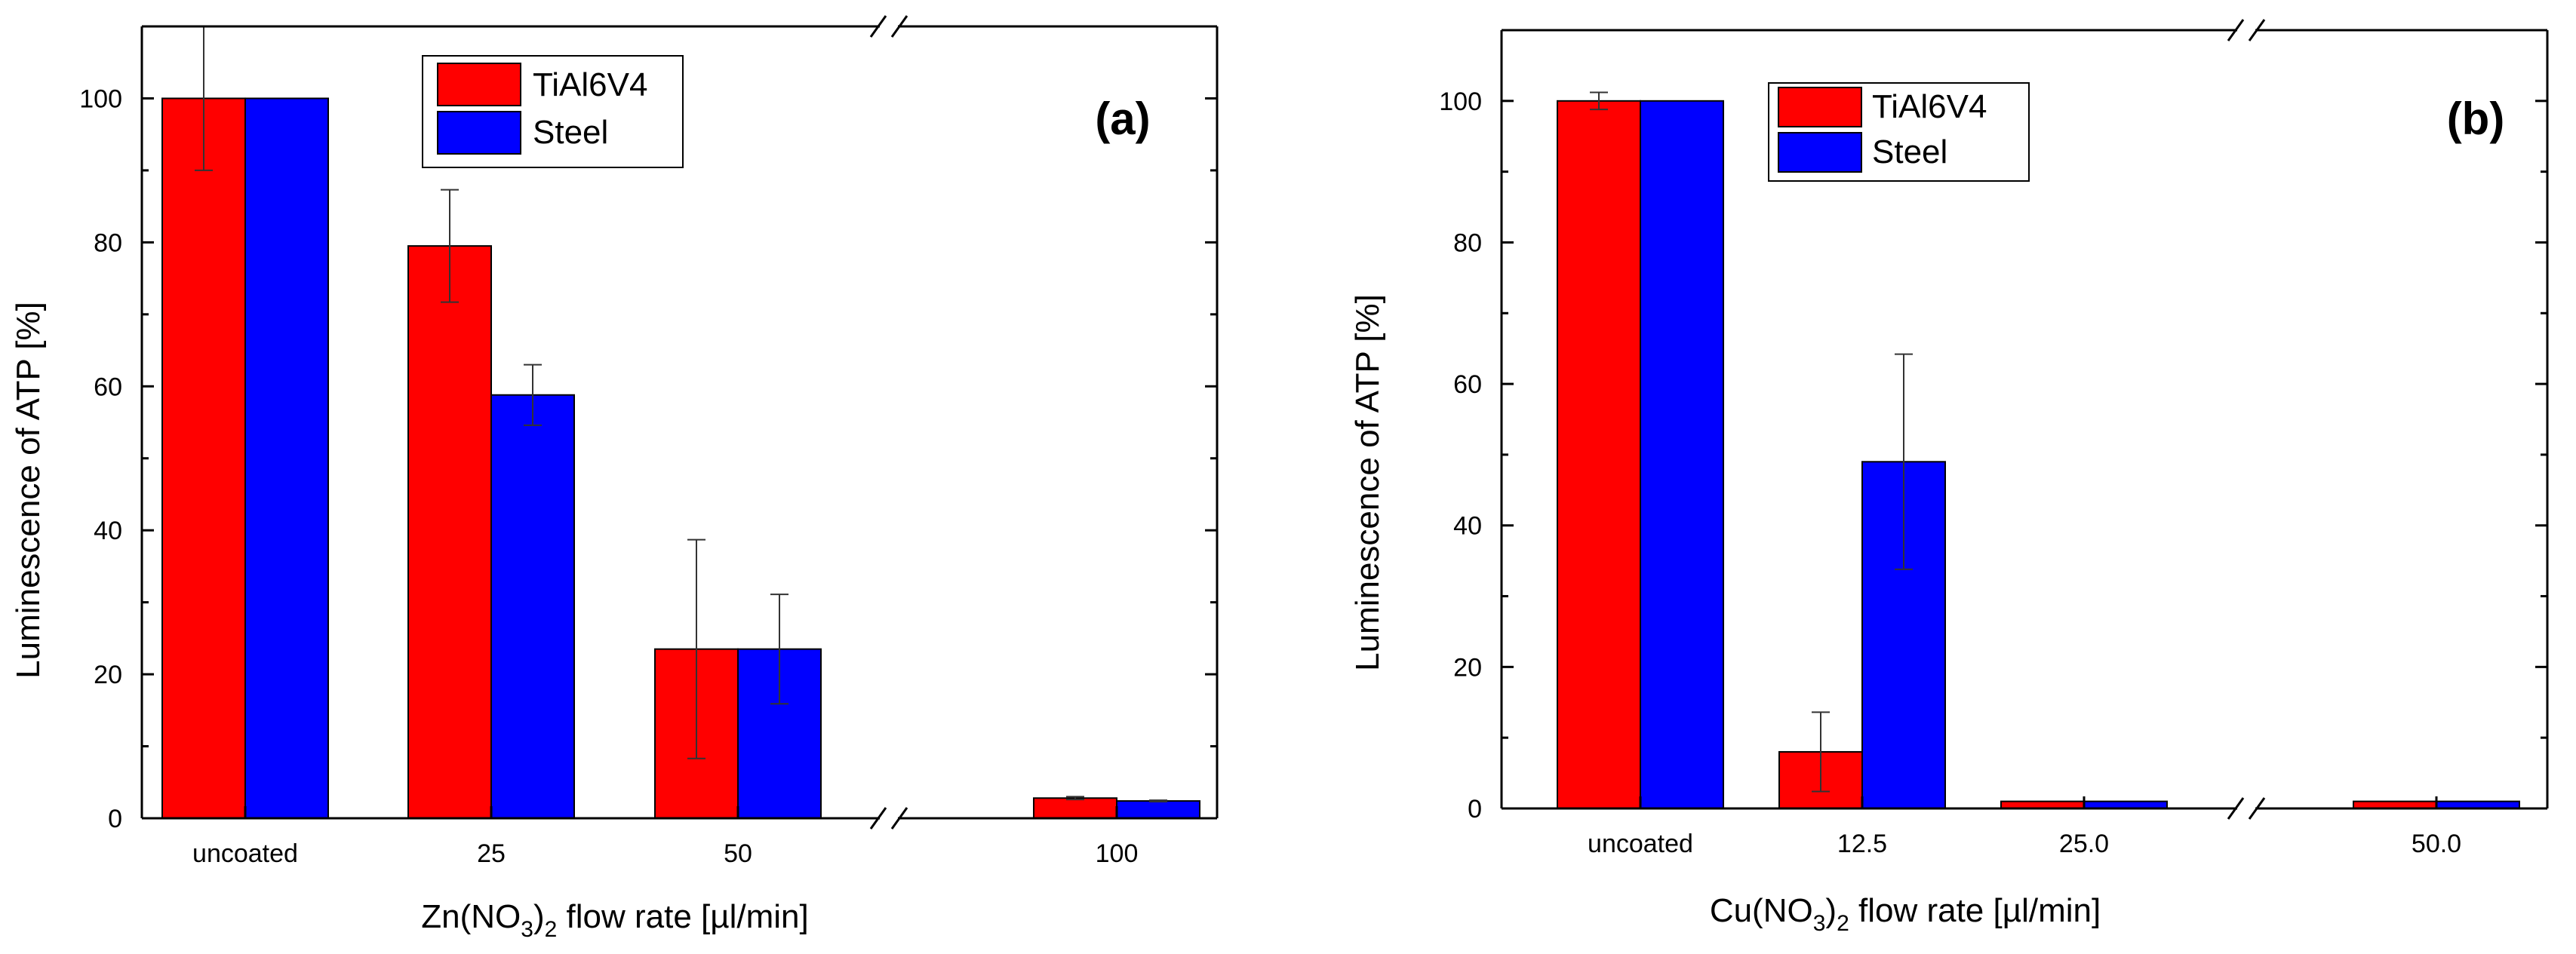  What do you see at coordinates (1862, 844) in the screenshot?
I see `x-tick-label-1: 12.5` at bounding box center [1862, 844].